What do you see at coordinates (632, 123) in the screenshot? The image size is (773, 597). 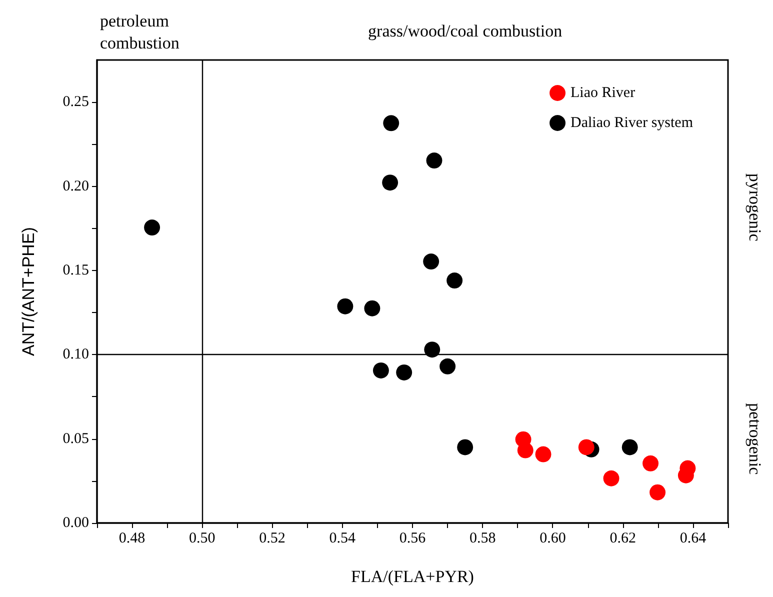 I see `legend-label: Daliao River system` at bounding box center [632, 123].